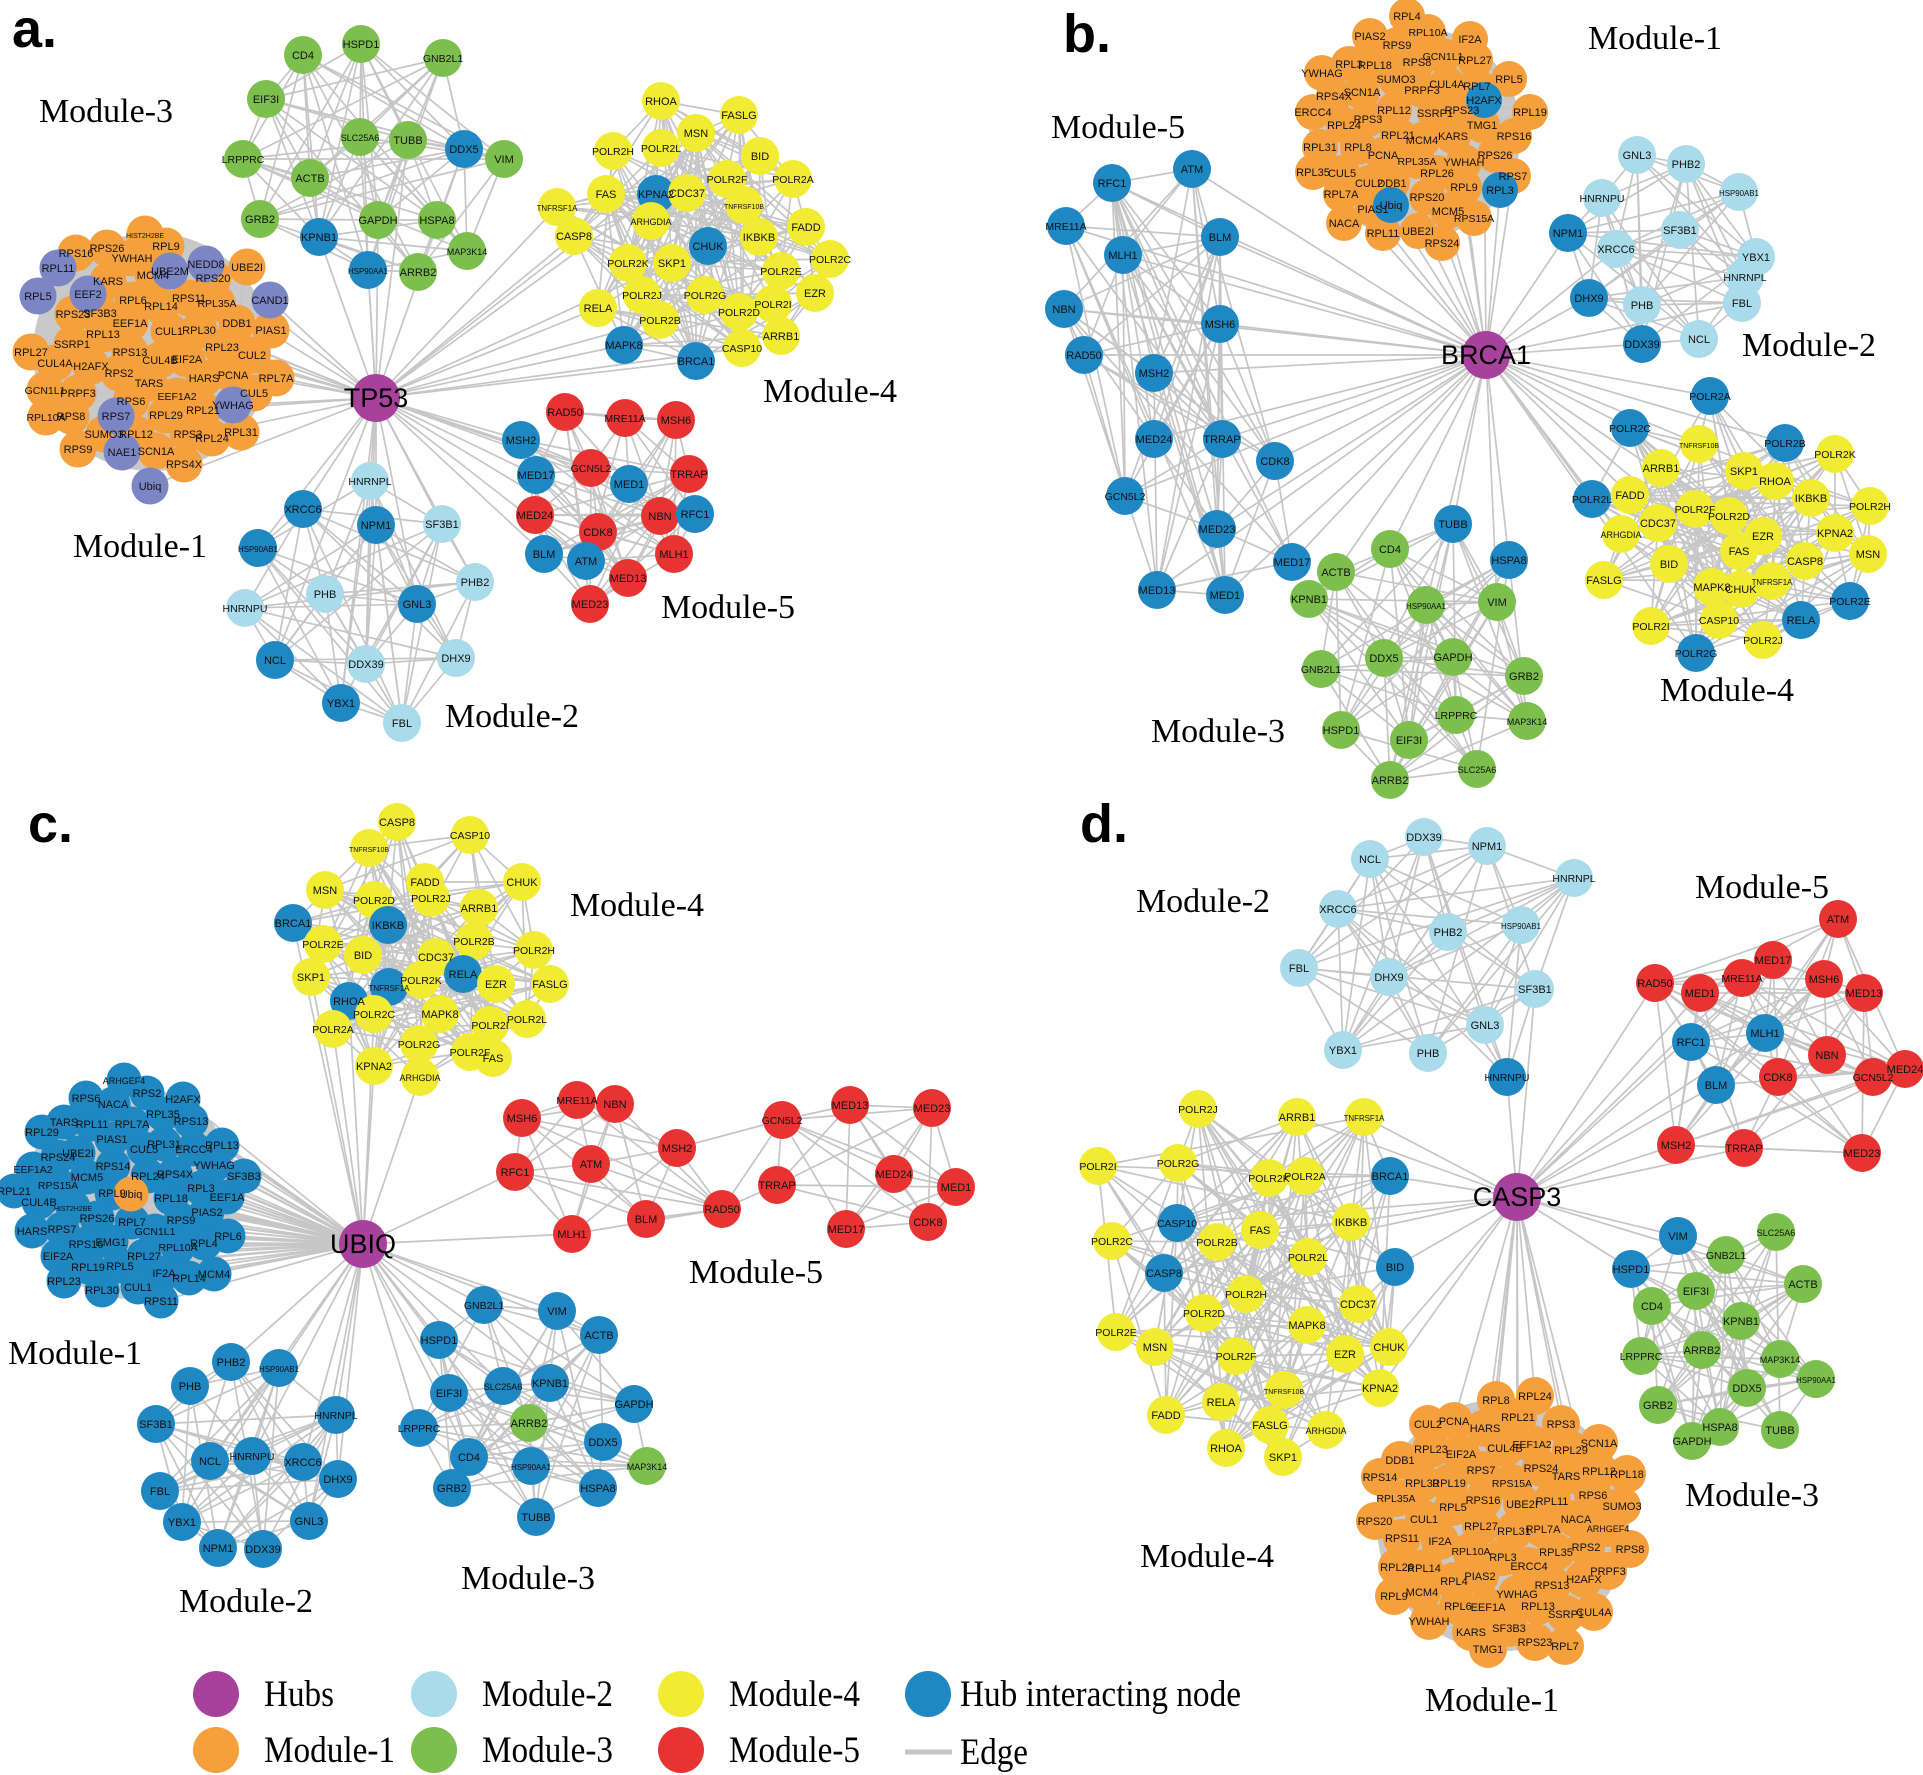 The image size is (1923, 1775). I want to click on svg-text: EEF2, so click(88, 295).